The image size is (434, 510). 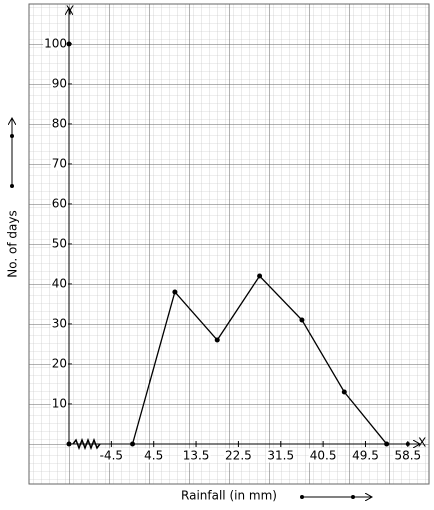 What do you see at coordinates (422, 443) in the screenshot?
I see `x-axis-letter: X` at bounding box center [422, 443].